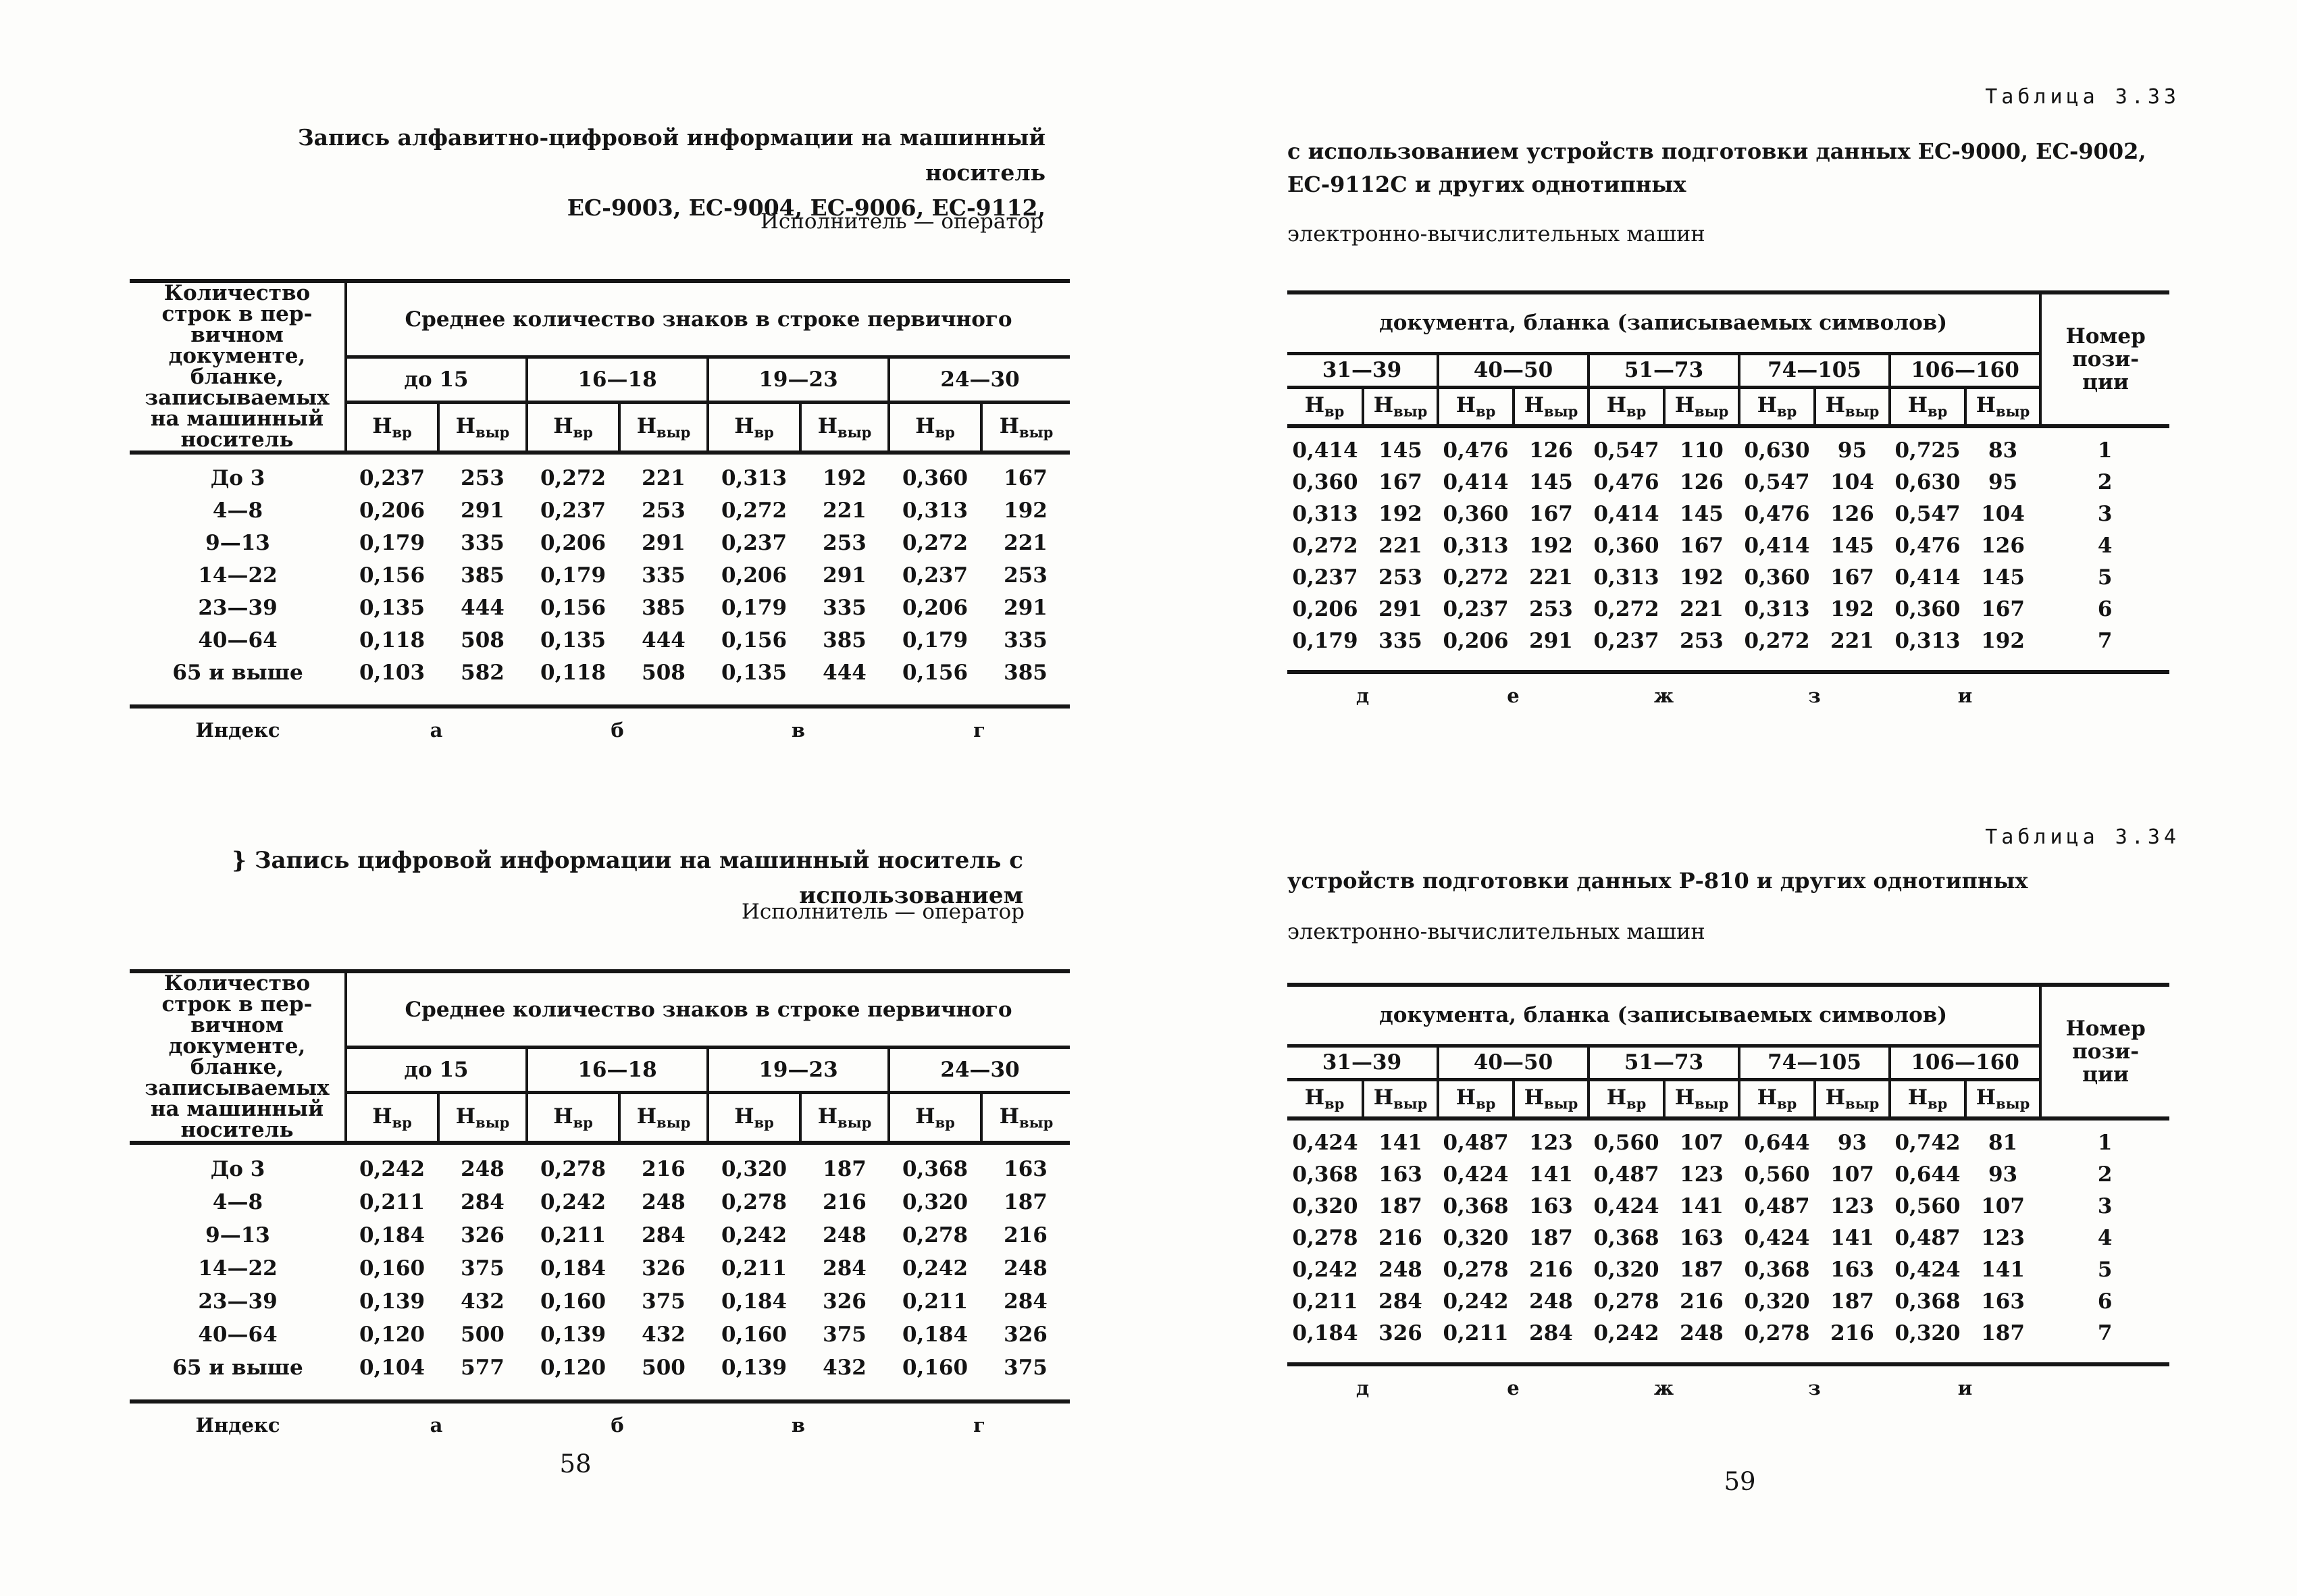 This screenshot has height=1596, width=2297. What do you see at coordinates (1814, 1388) in the screenshot?
I see `index-letter: з` at bounding box center [1814, 1388].